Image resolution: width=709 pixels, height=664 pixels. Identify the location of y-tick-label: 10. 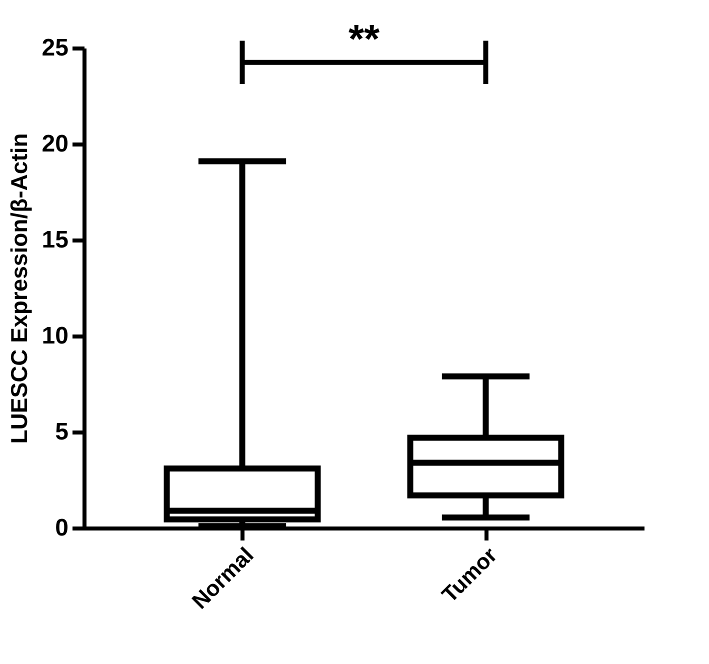
(55, 336).